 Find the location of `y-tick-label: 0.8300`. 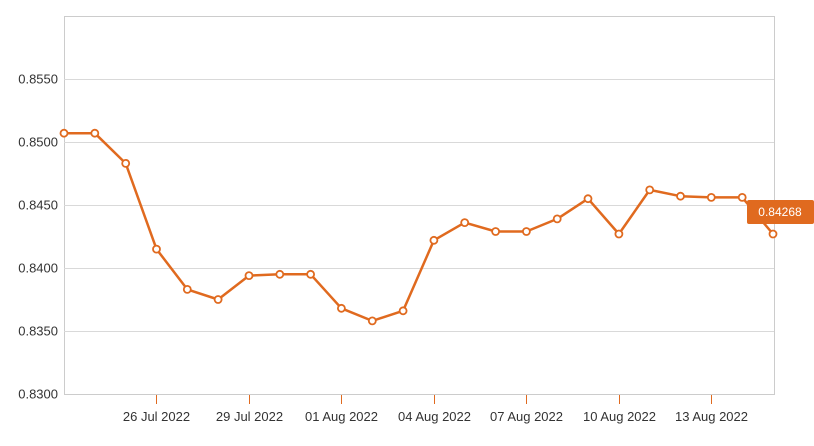

y-tick-label: 0.8300 is located at coordinates (38, 394).